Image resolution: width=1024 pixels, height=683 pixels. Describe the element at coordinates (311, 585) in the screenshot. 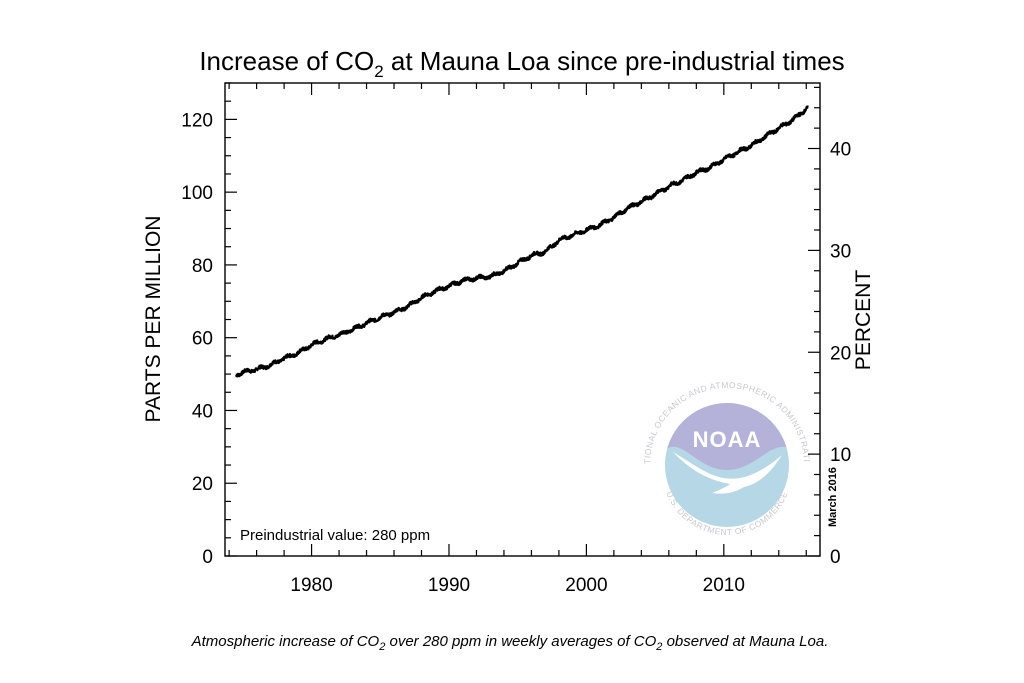

I see `x-tick-label: 1980` at that location.